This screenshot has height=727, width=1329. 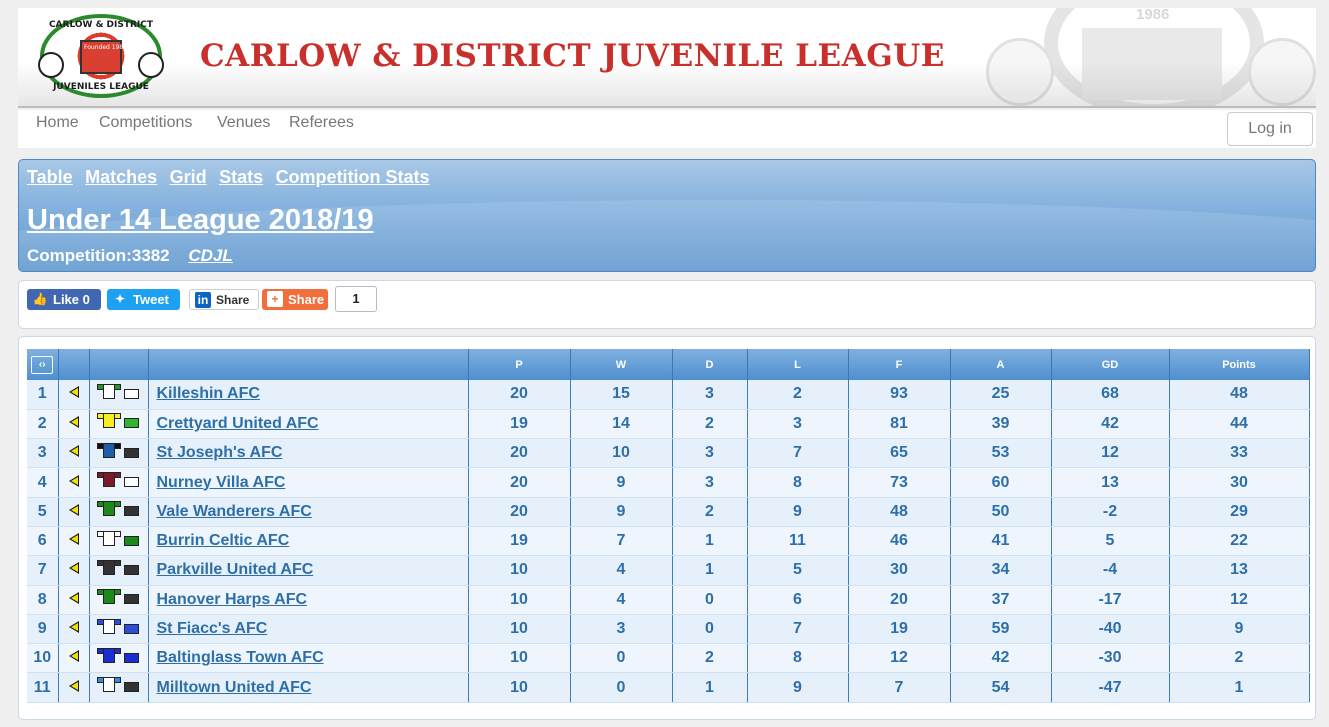 What do you see at coordinates (57, 122) in the screenshot?
I see `nav-home: Home` at bounding box center [57, 122].